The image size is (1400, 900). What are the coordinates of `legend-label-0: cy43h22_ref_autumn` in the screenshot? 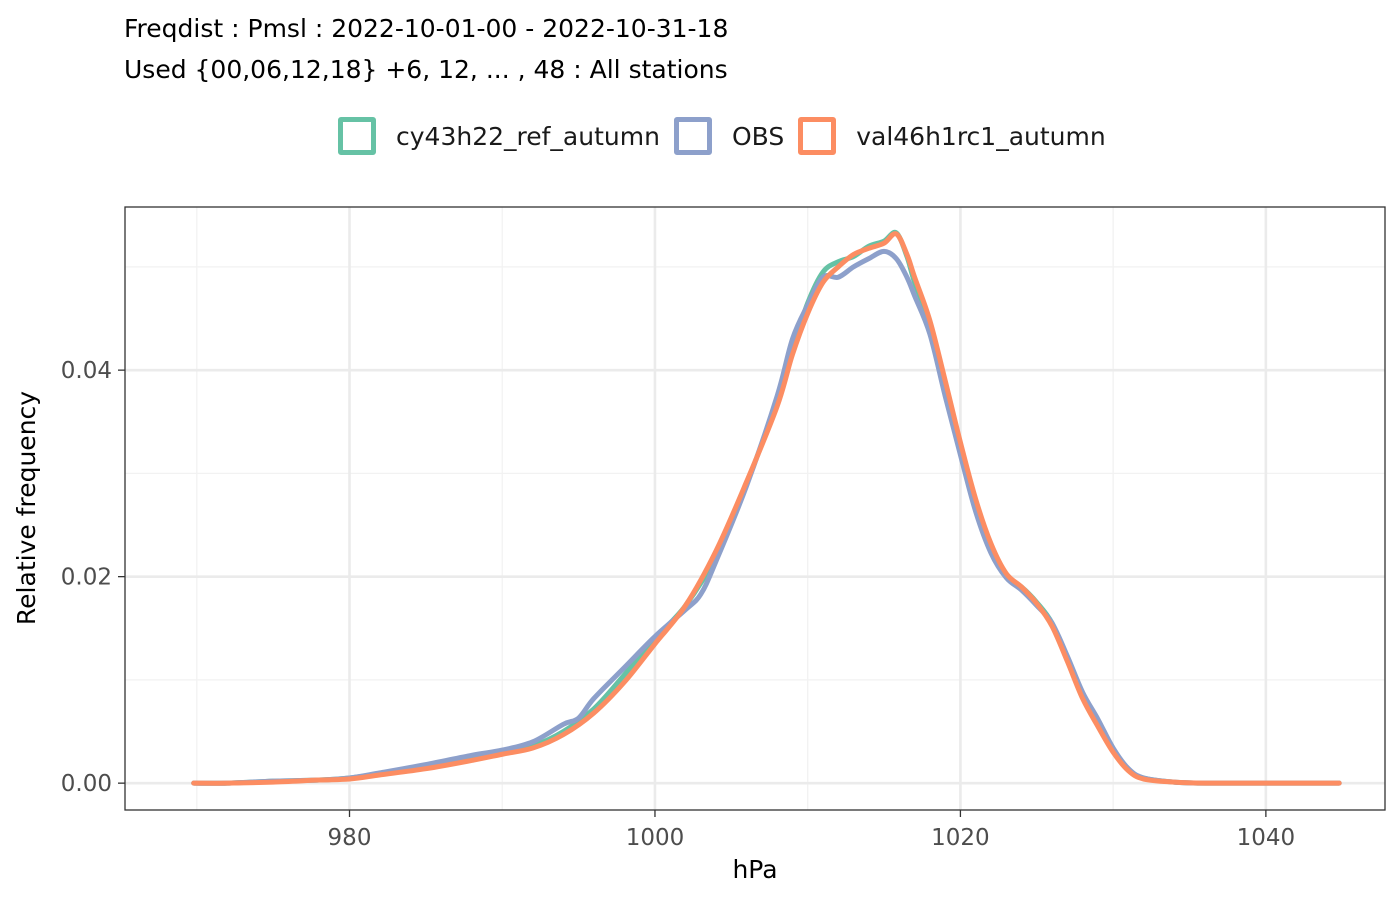 It's located at (528, 136).